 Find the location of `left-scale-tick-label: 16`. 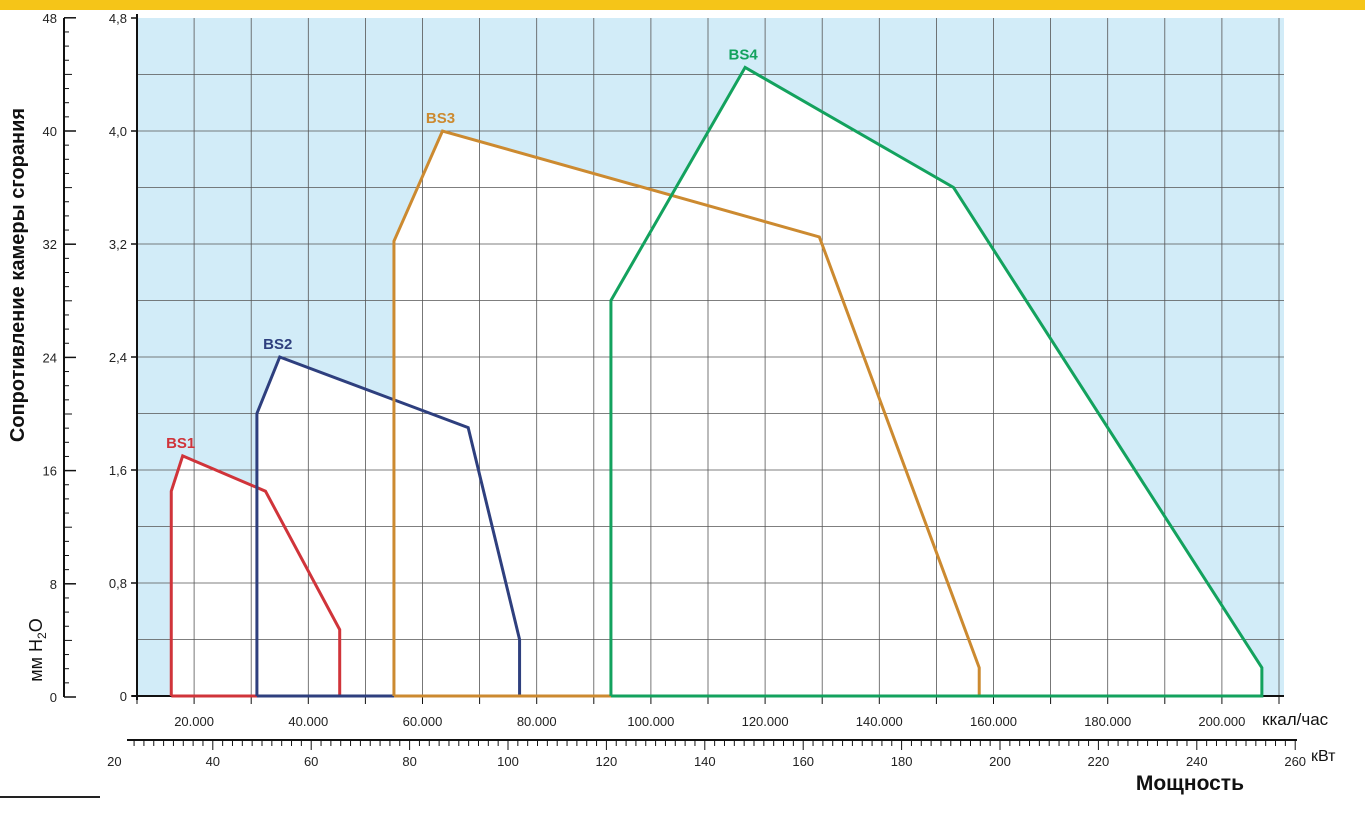

left-scale-tick-label: 16 is located at coordinates (50, 471).